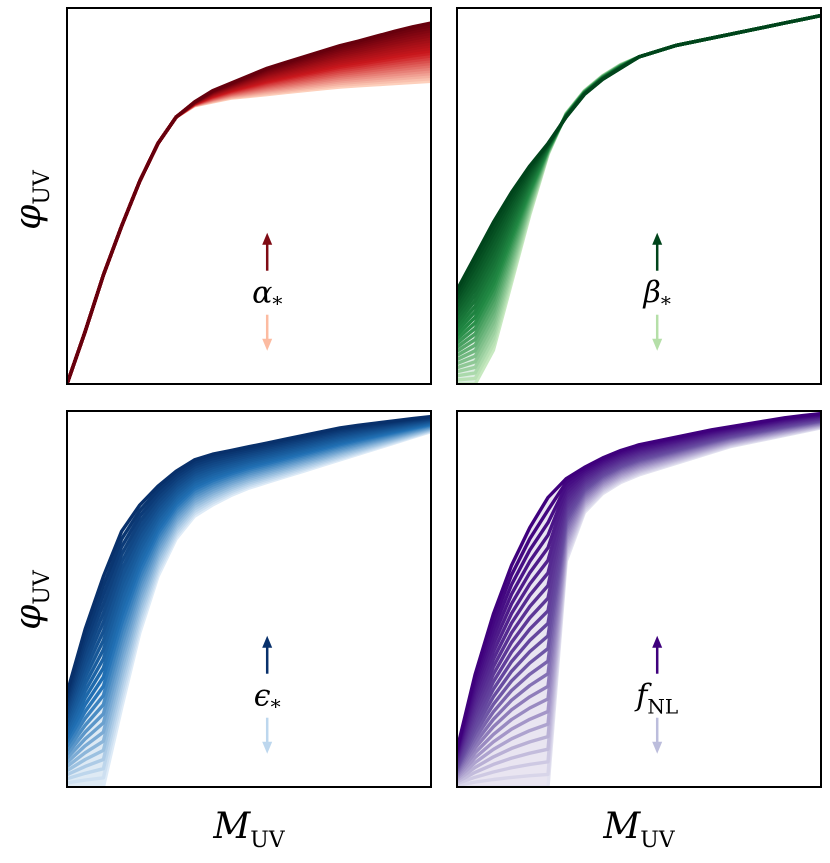 The width and height of the screenshot is (830, 863). I want to click on x-axis-label-right-symbol: M, so click(621, 826).